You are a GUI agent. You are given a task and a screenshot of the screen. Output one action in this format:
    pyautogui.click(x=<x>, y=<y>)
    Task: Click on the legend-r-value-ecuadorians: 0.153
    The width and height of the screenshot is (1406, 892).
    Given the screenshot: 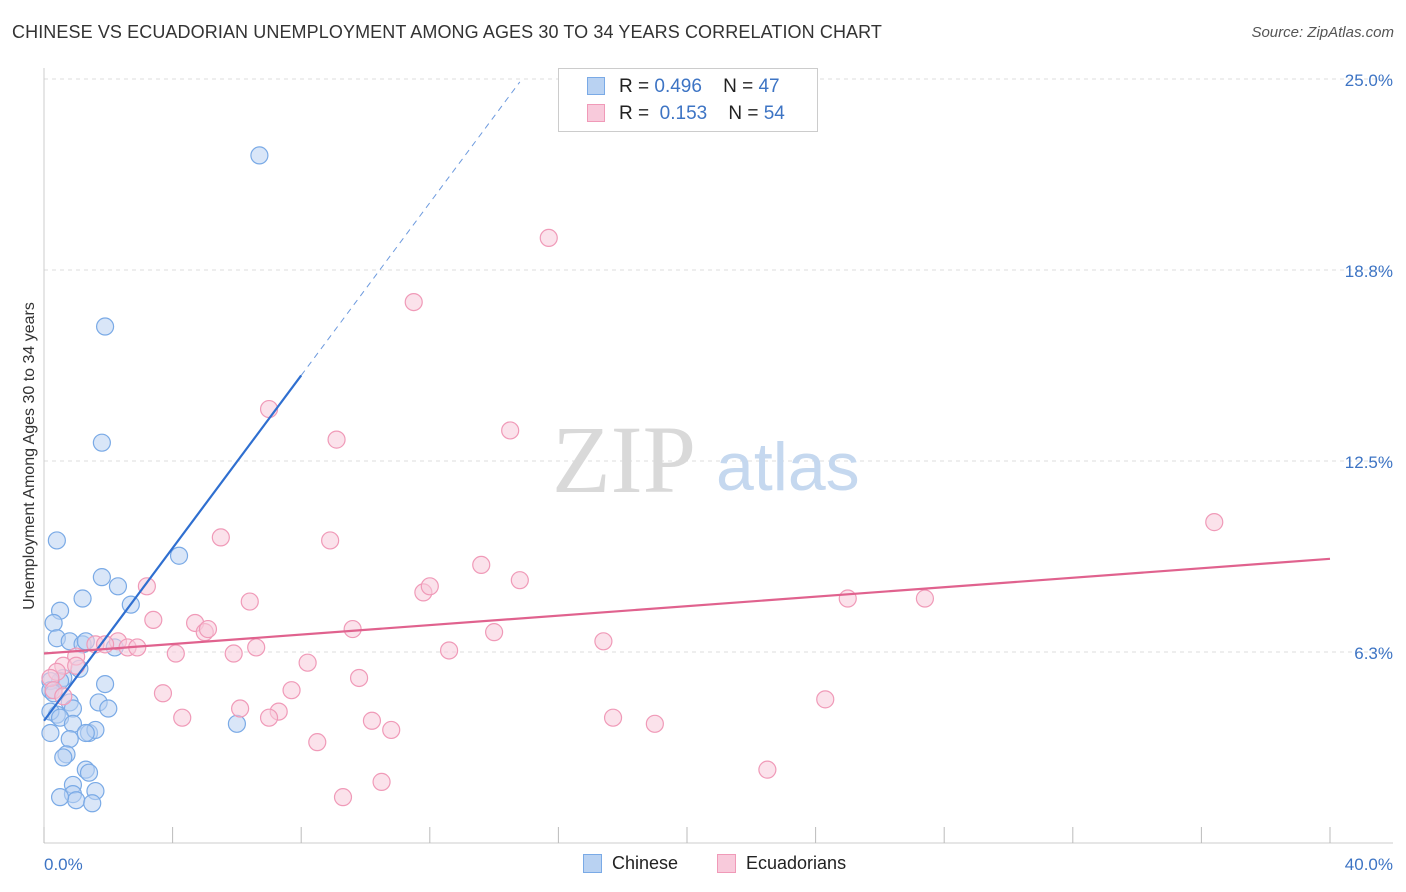 What is the action you would take?
    pyautogui.click(x=683, y=113)
    